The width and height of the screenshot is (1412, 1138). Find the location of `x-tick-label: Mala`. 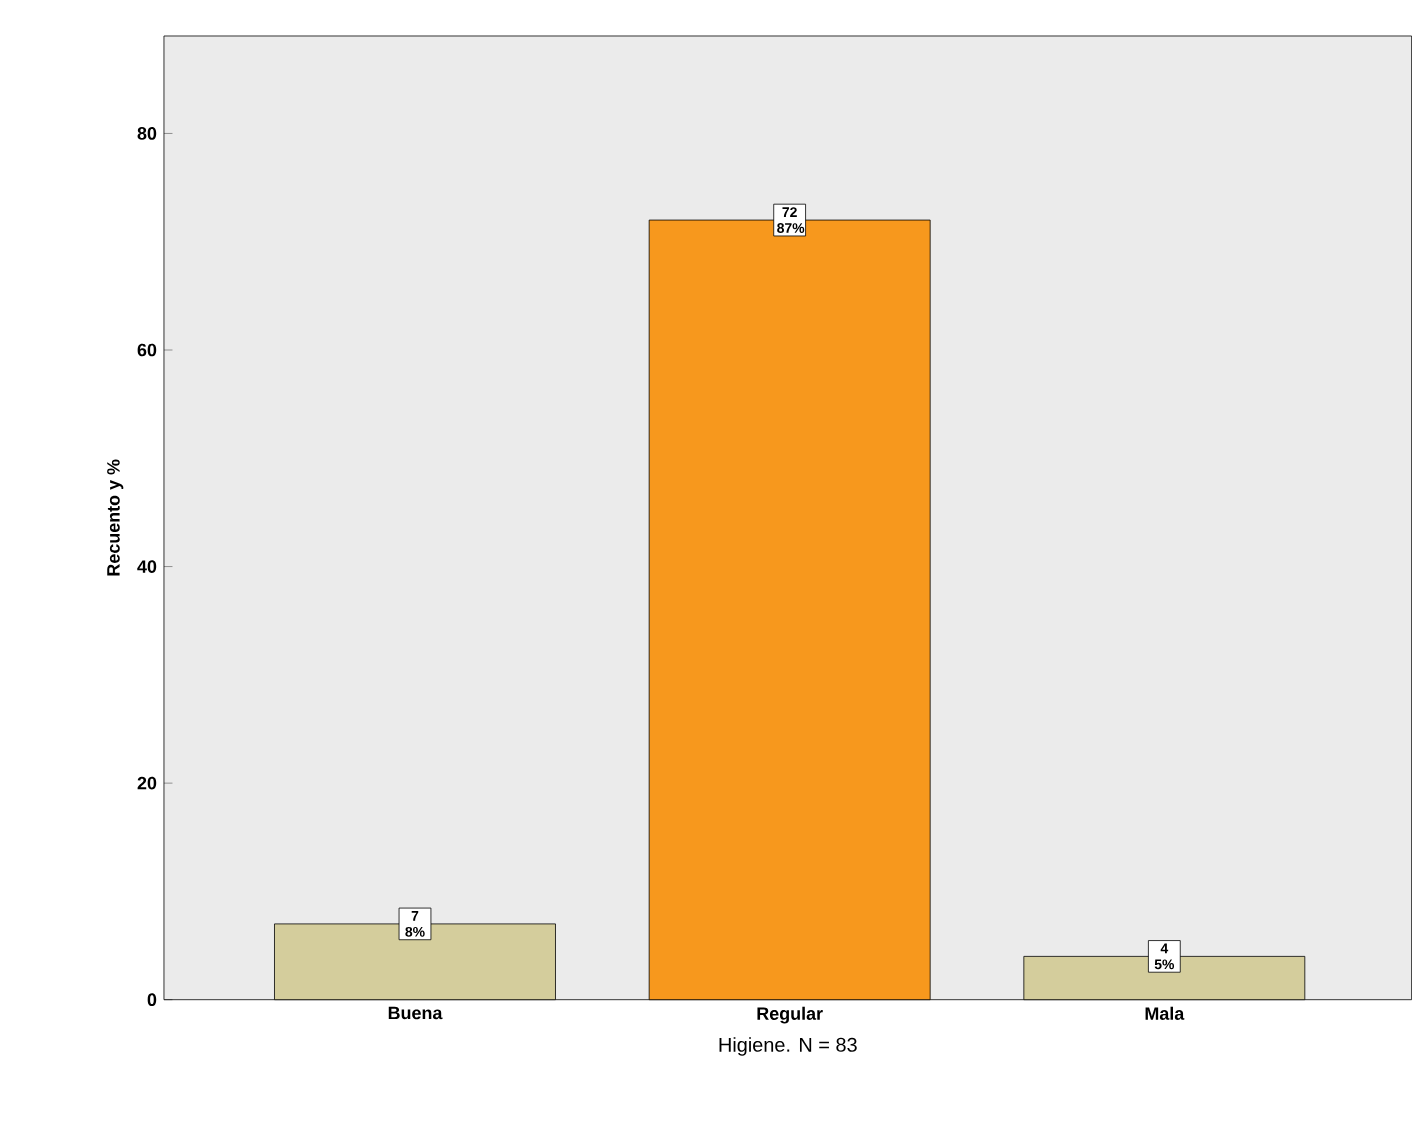

x-tick-label: Mala is located at coordinates (1165, 1013).